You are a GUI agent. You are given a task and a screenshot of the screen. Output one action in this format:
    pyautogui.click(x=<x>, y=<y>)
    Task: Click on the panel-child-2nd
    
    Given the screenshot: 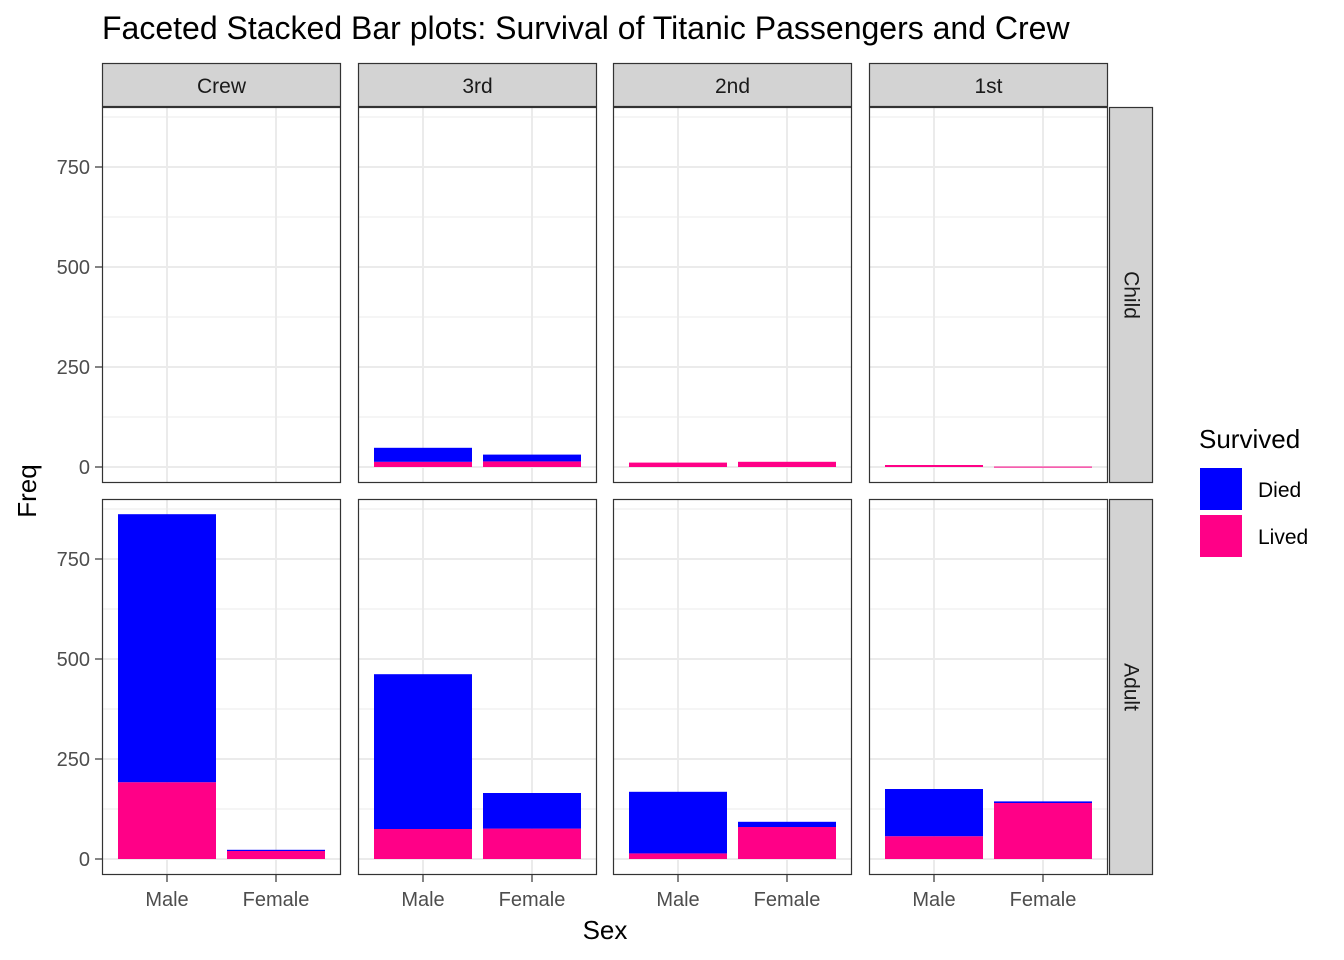 What is the action you would take?
    pyautogui.click(x=732, y=295)
    